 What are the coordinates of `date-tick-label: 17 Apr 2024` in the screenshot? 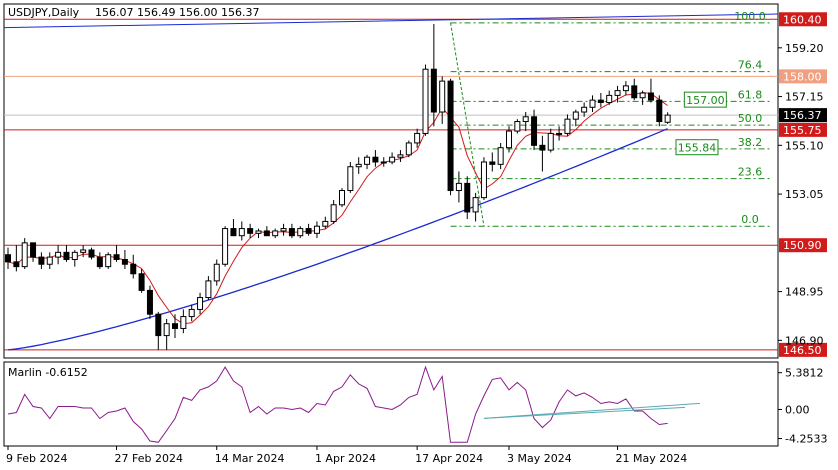 It's located at (449, 458).